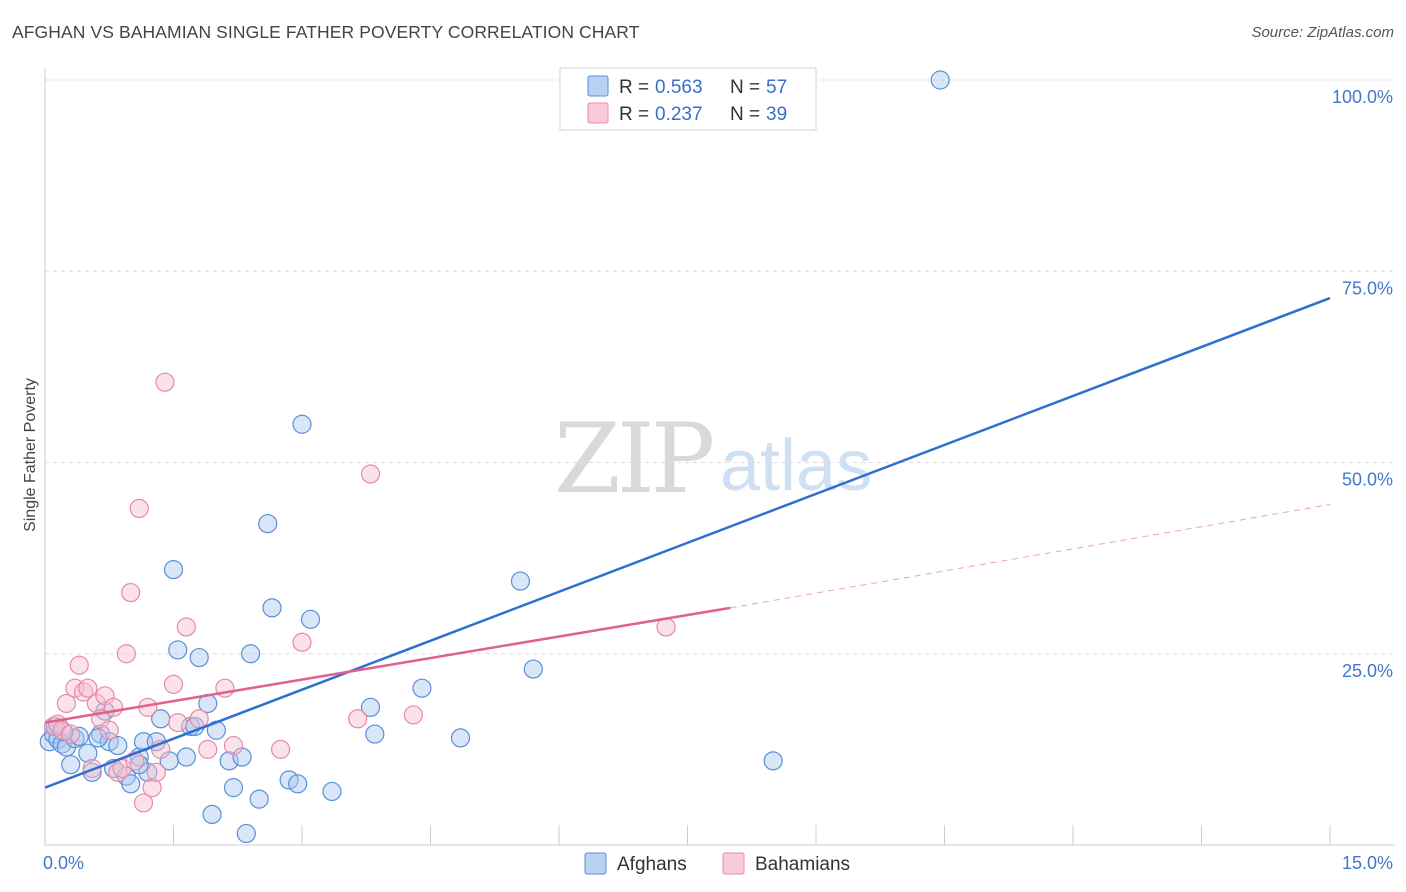 The width and height of the screenshot is (1406, 892). I want to click on legend-swatch-bahamians, so click(598, 113).